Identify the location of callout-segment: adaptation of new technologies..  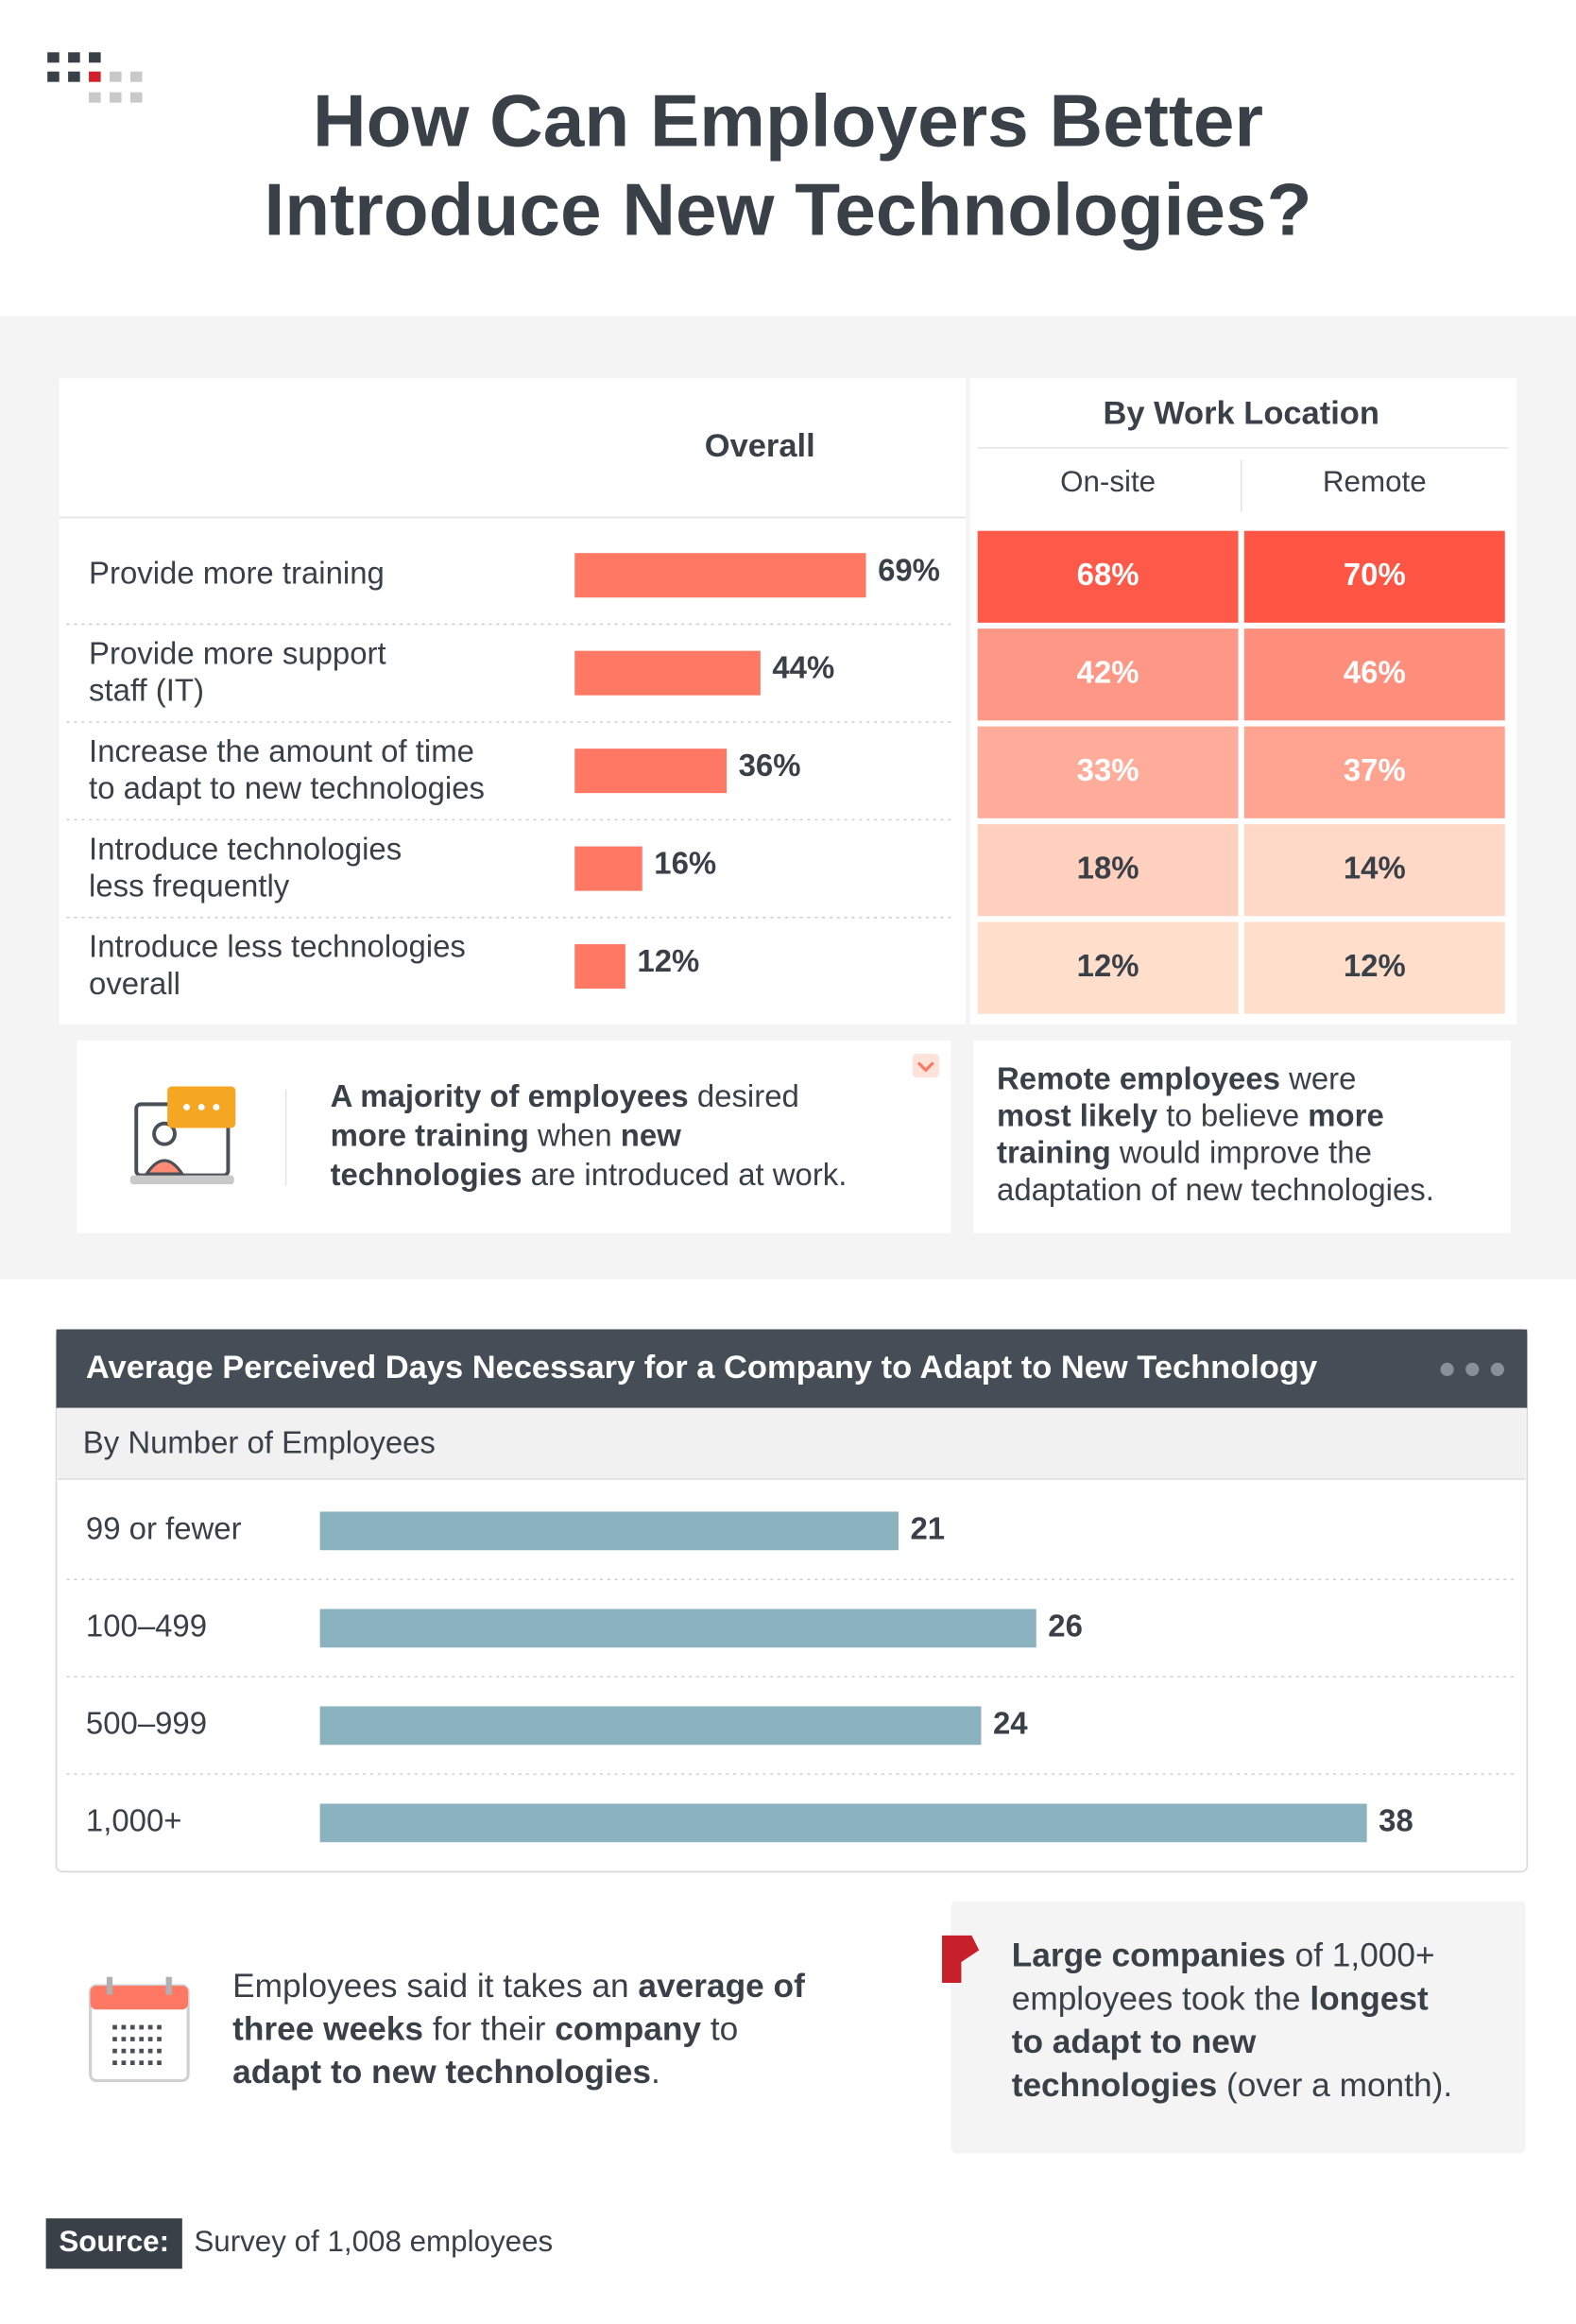
(1215, 1189).